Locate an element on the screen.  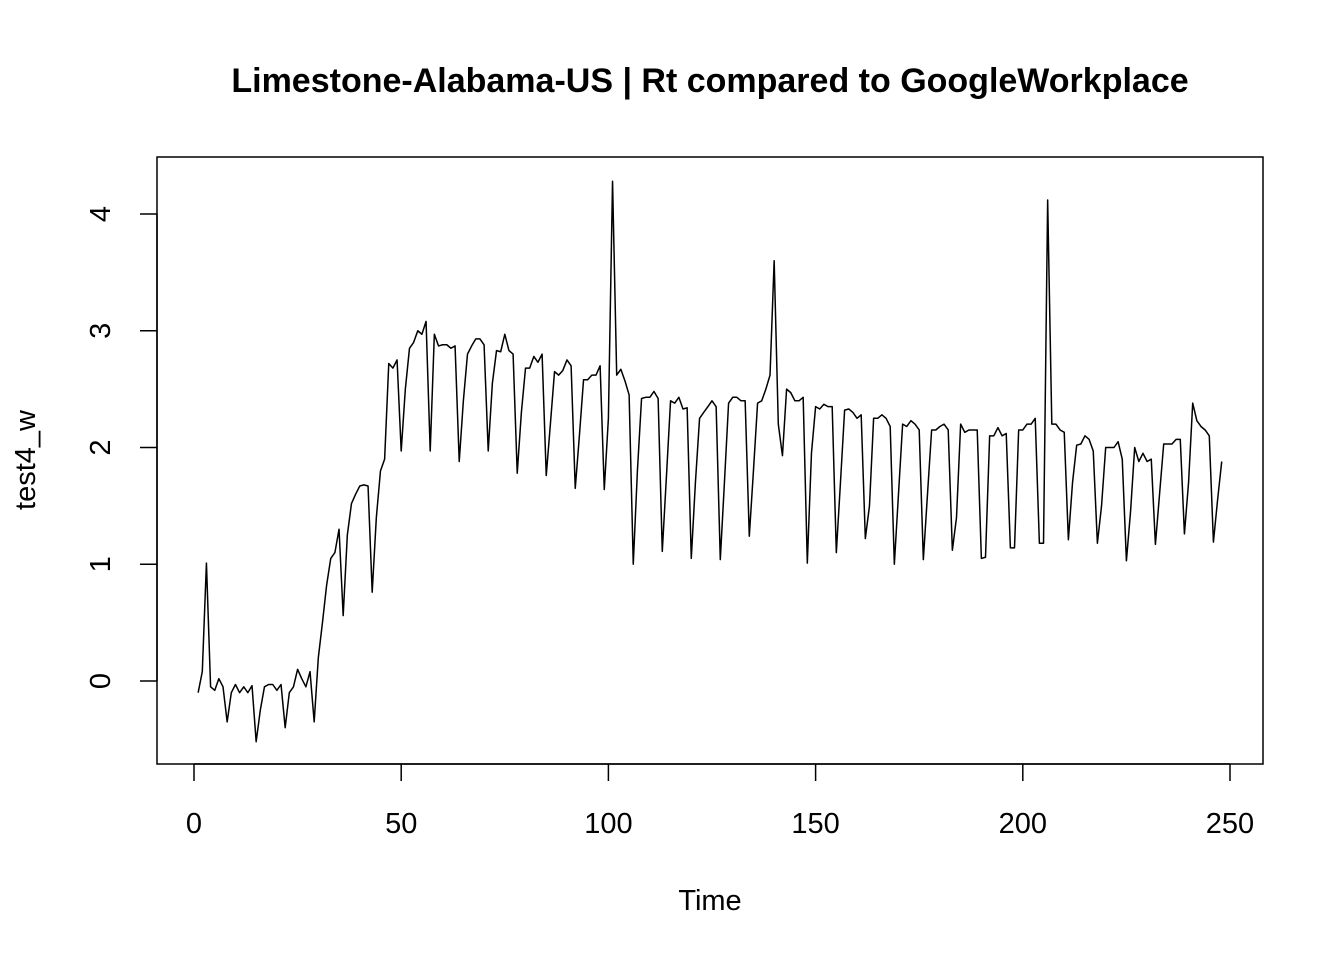
x-tick-label: 200 is located at coordinates (1023, 824).